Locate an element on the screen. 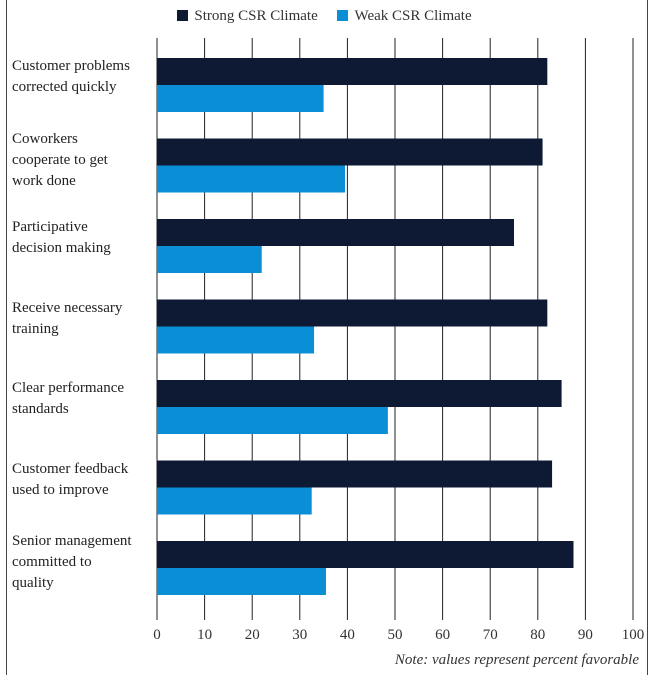  x-tick-label: 10 is located at coordinates (205, 635).